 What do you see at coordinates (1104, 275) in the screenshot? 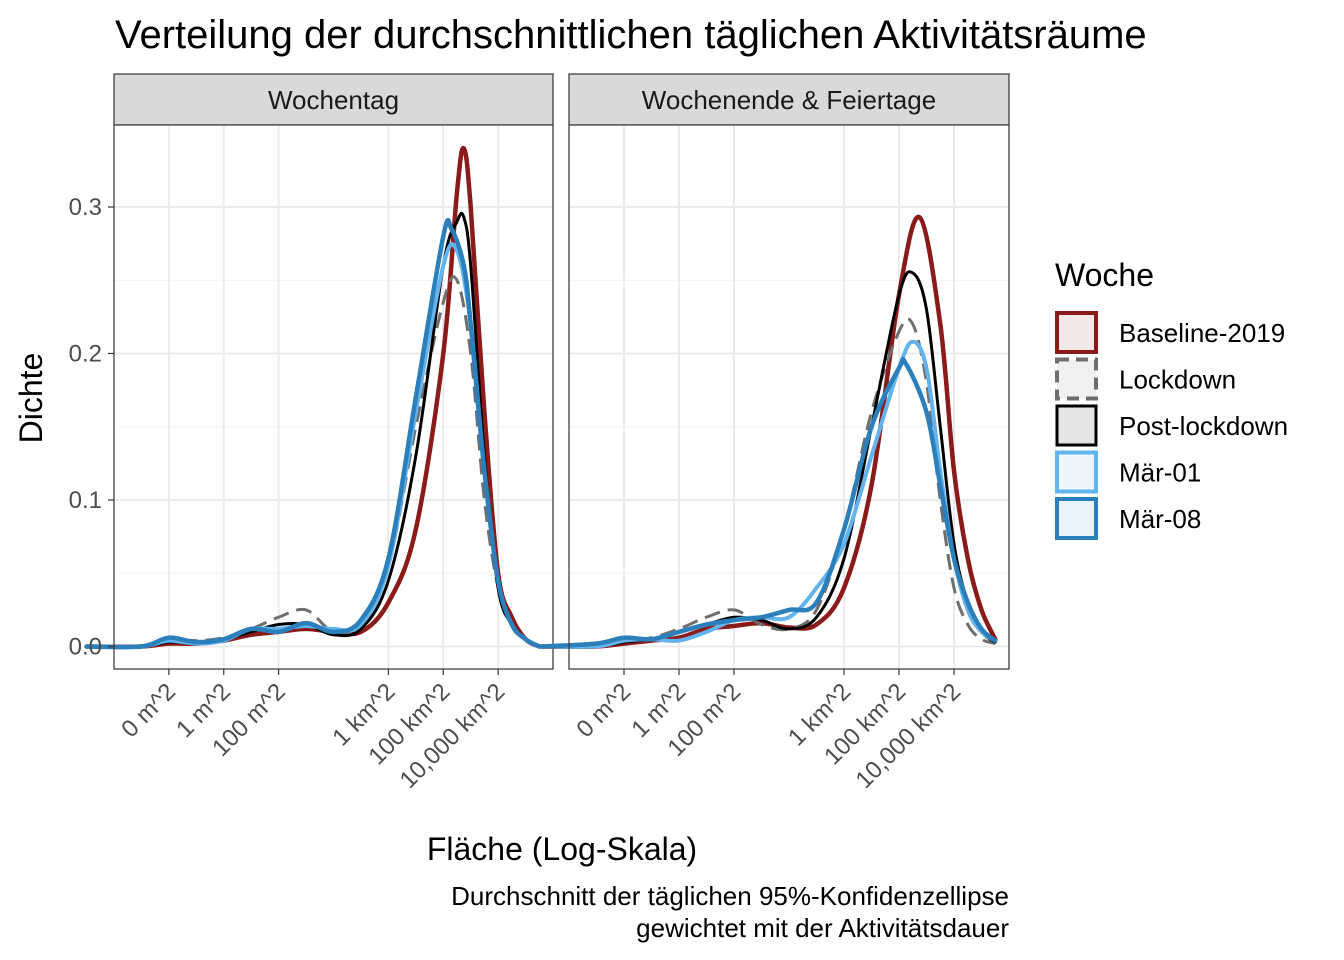
I see `legend-title: Woche` at bounding box center [1104, 275].